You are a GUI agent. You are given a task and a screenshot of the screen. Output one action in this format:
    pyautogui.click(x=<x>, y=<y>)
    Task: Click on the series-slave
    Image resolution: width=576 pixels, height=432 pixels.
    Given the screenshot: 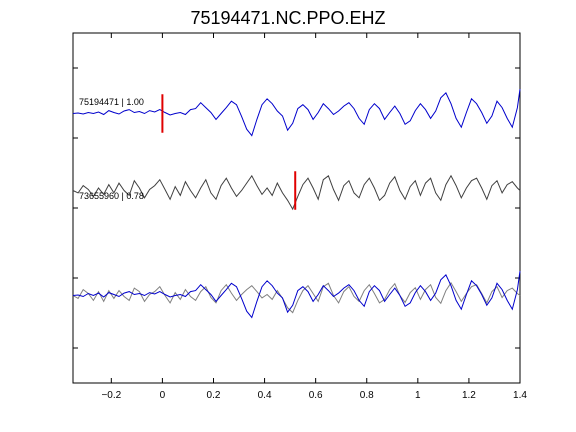 What is the action you would take?
    pyautogui.click(x=296, y=192)
    